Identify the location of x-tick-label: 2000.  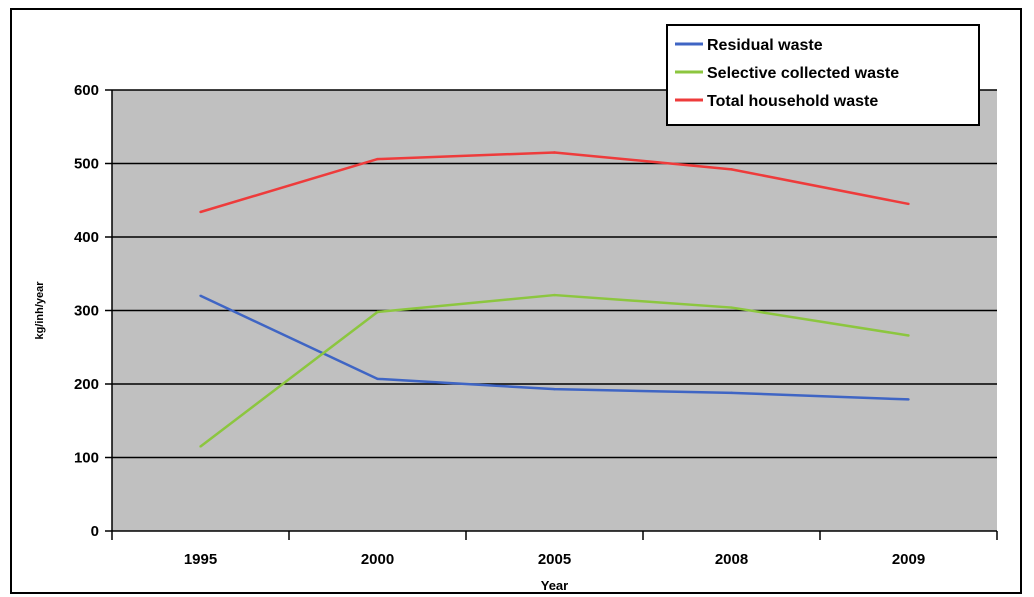
(377, 559).